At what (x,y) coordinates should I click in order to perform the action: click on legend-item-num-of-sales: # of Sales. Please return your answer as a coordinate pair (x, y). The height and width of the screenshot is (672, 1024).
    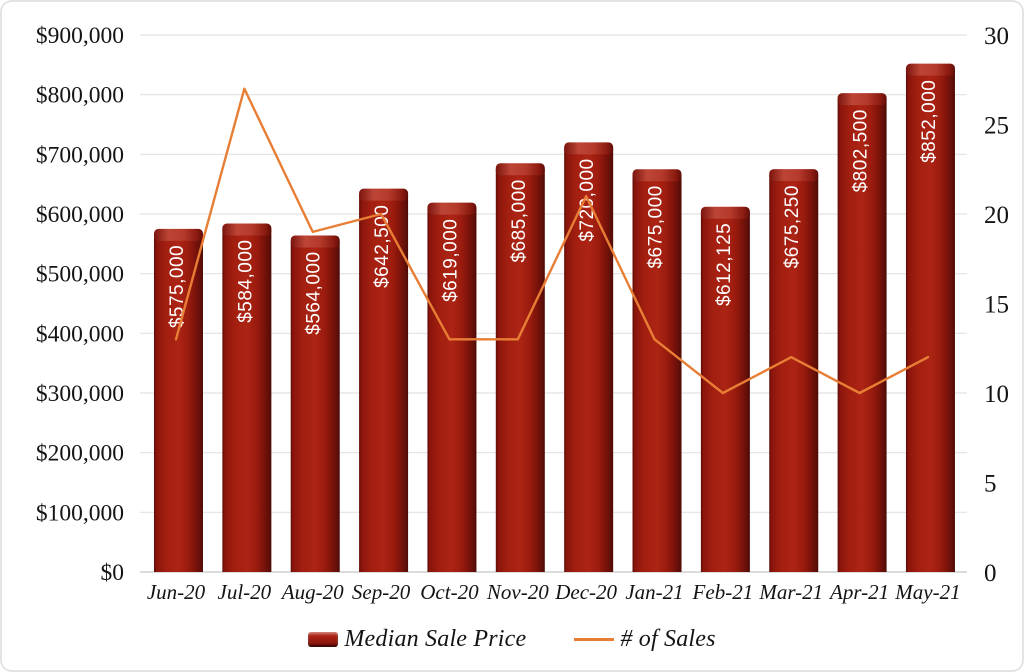
    Looking at the image, I should click on (644, 639).